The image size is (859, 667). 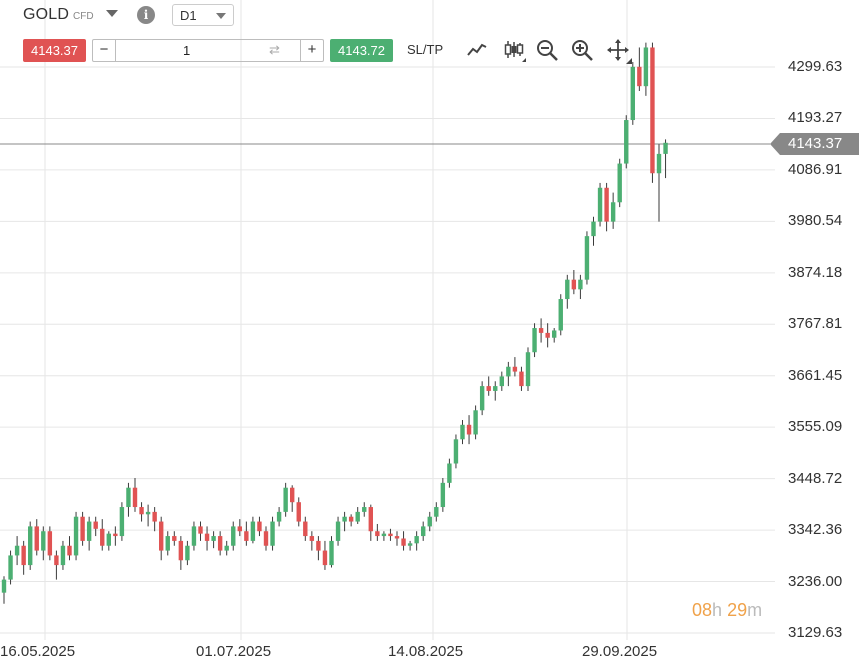 I want to click on zoom-in-icon, so click(x=582, y=50).